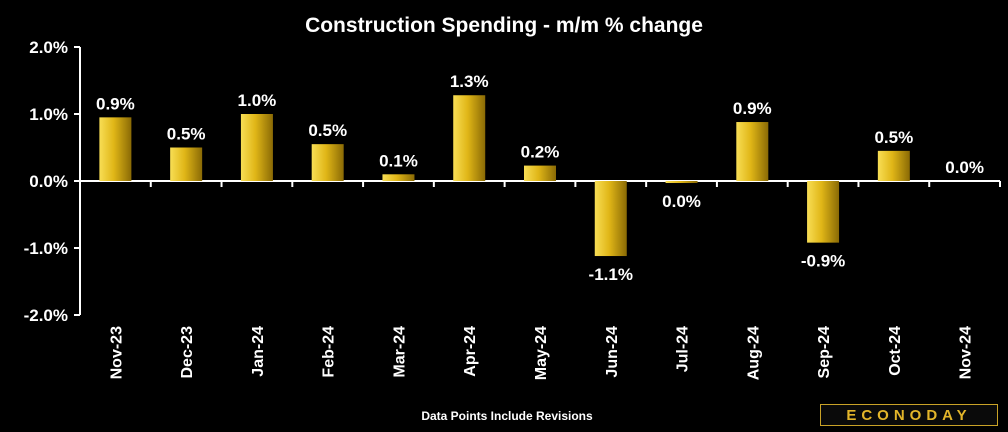 This screenshot has width=1008, height=432. What do you see at coordinates (48, 114) in the screenshot?
I see `y-tick-label: 1.0%` at bounding box center [48, 114].